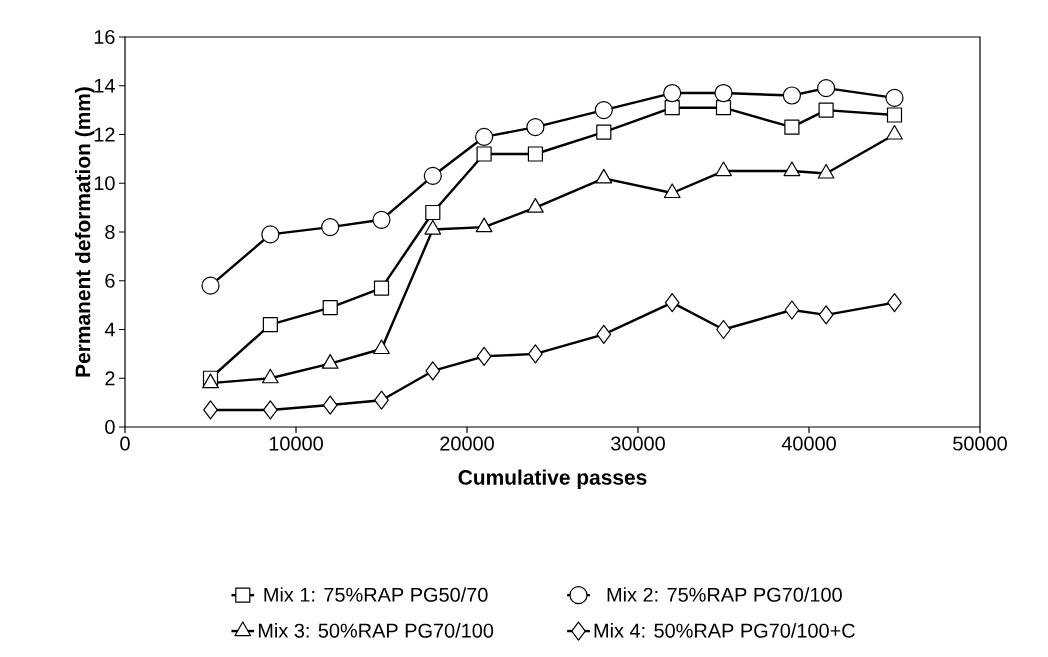 The image size is (1048, 657). I want to click on y-tick-label: 16, so click(104, 37).